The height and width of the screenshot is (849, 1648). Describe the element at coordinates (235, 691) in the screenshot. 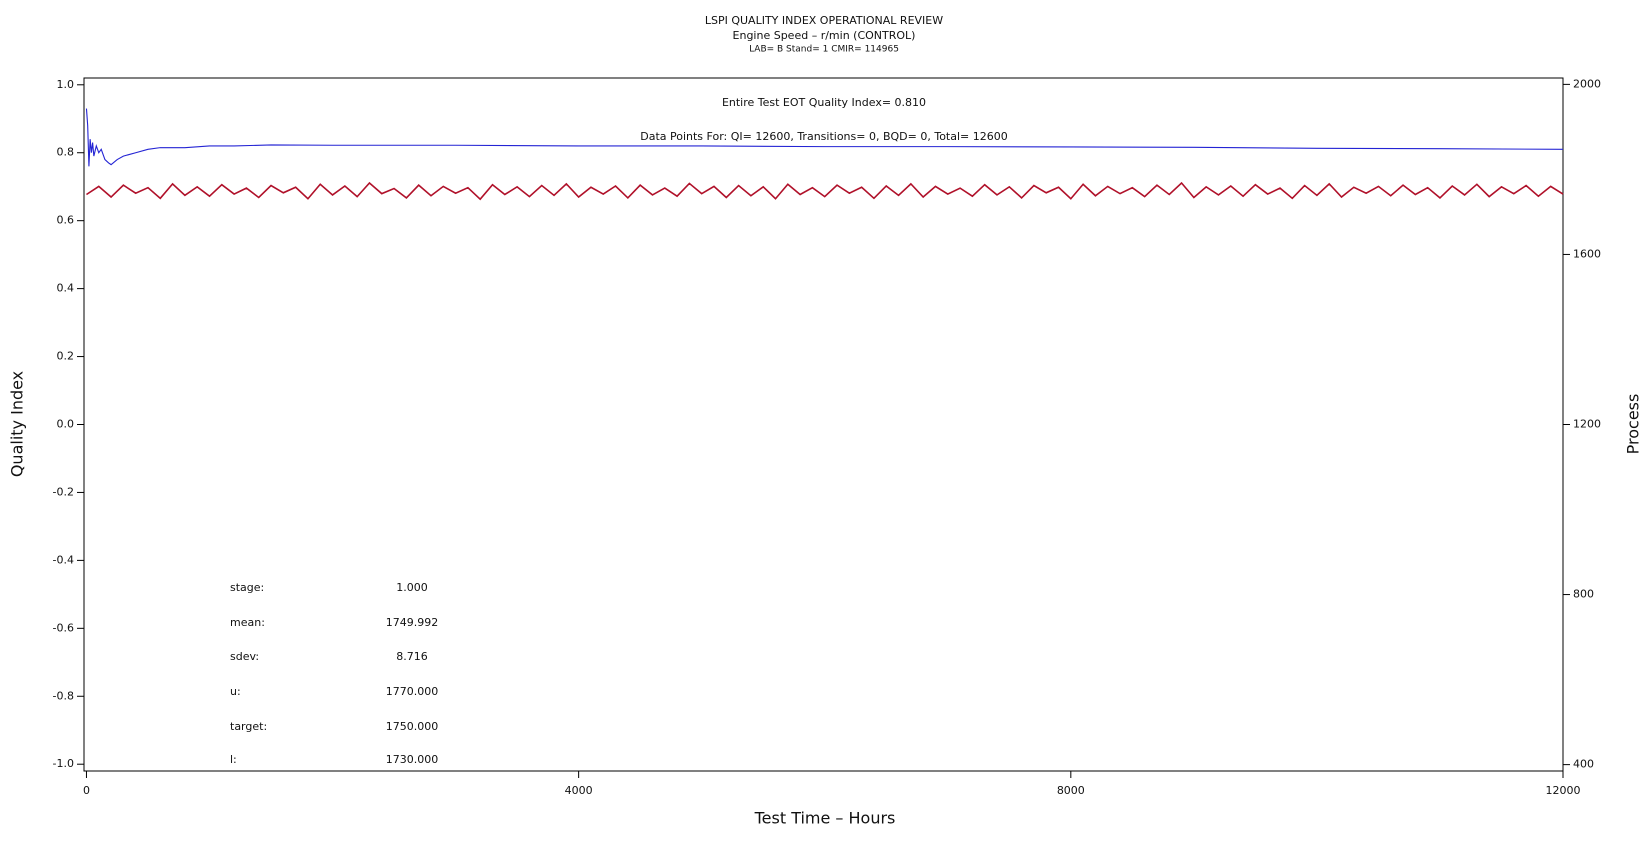

I see `stat-label: u:` at that location.